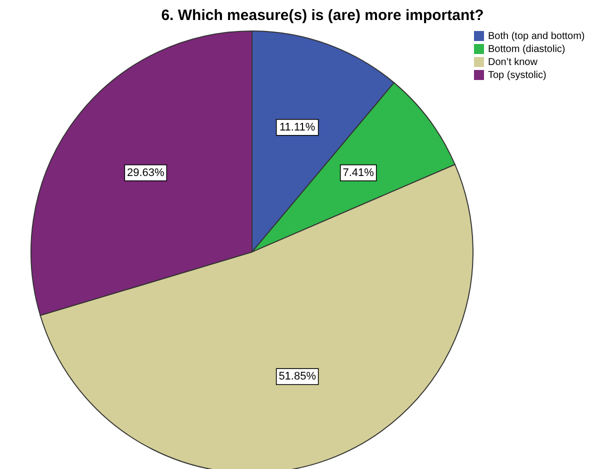 The width and height of the screenshot is (597, 469). I want to click on data-label: 7.41%, so click(358, 172).